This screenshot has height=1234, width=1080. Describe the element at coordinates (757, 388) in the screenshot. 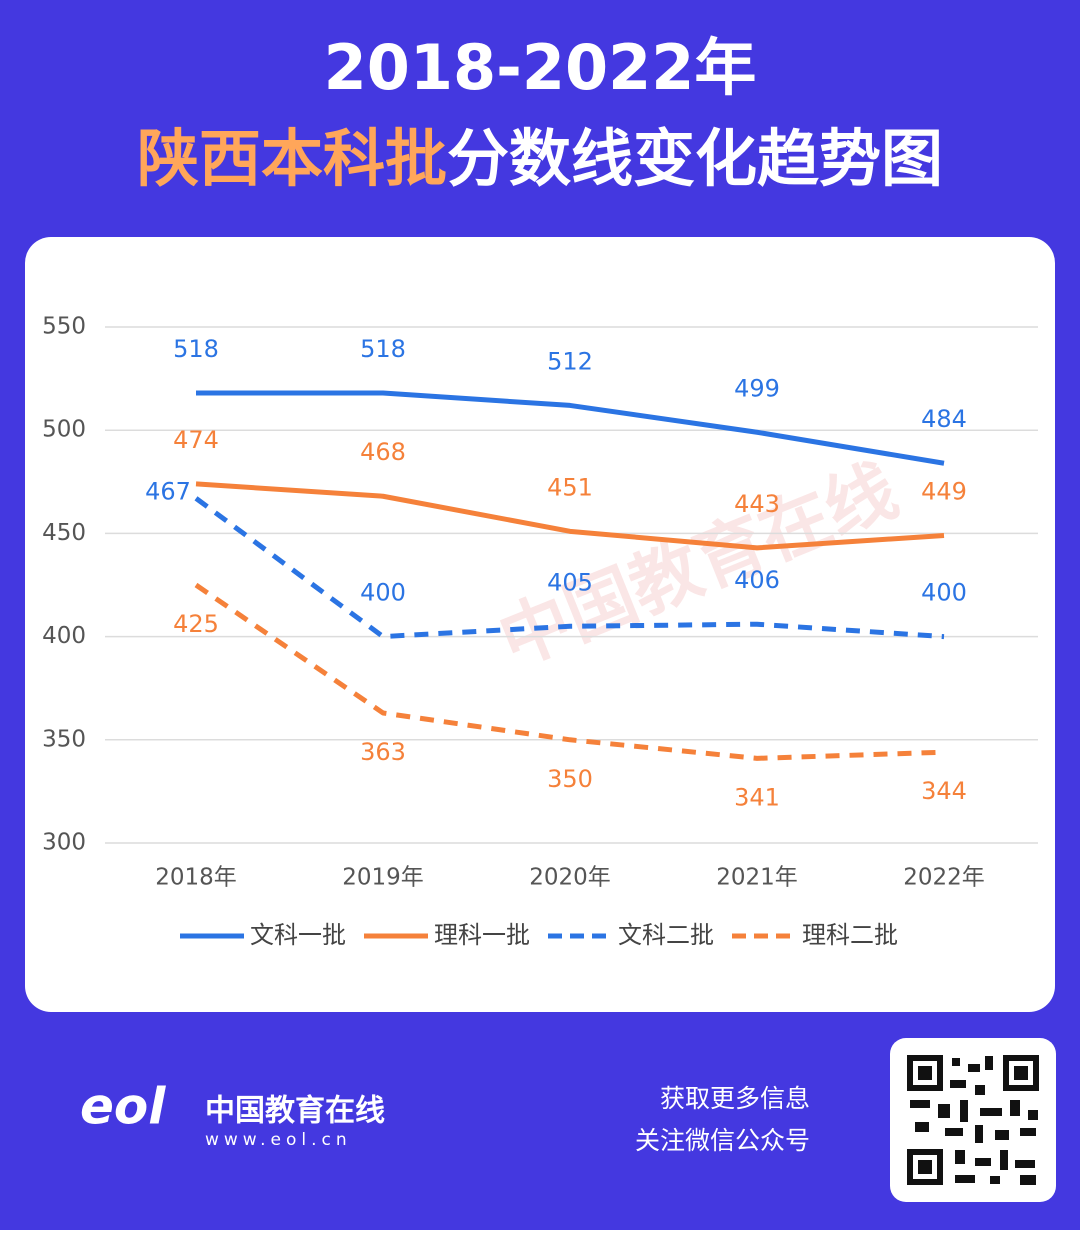

I see `data-label: 499` at that location.